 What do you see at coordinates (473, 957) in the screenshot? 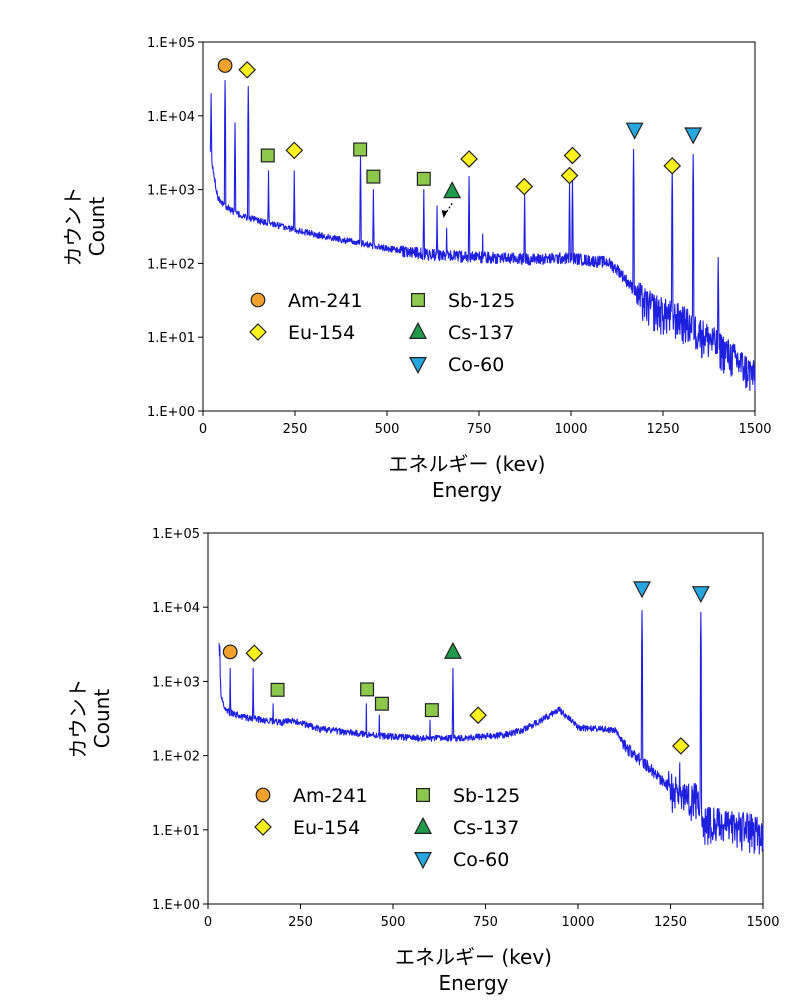
I see `x-axis-title-bottom: エネルギー (kev)` at bounding box center [473, 957].